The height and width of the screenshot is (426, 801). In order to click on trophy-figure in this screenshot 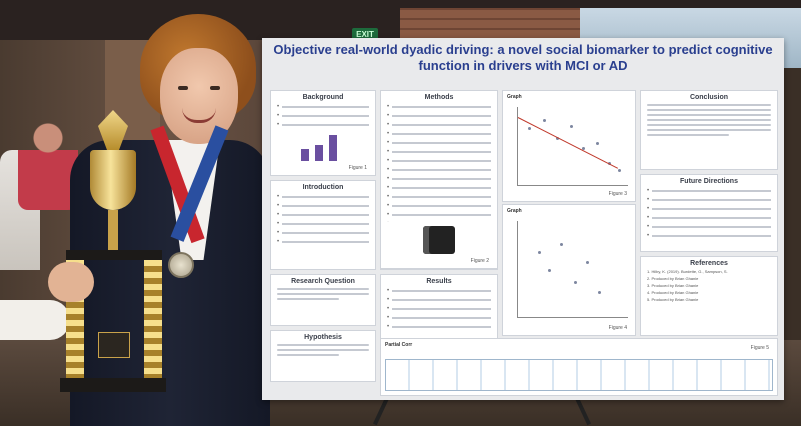, I will do `click(113, 130)`.